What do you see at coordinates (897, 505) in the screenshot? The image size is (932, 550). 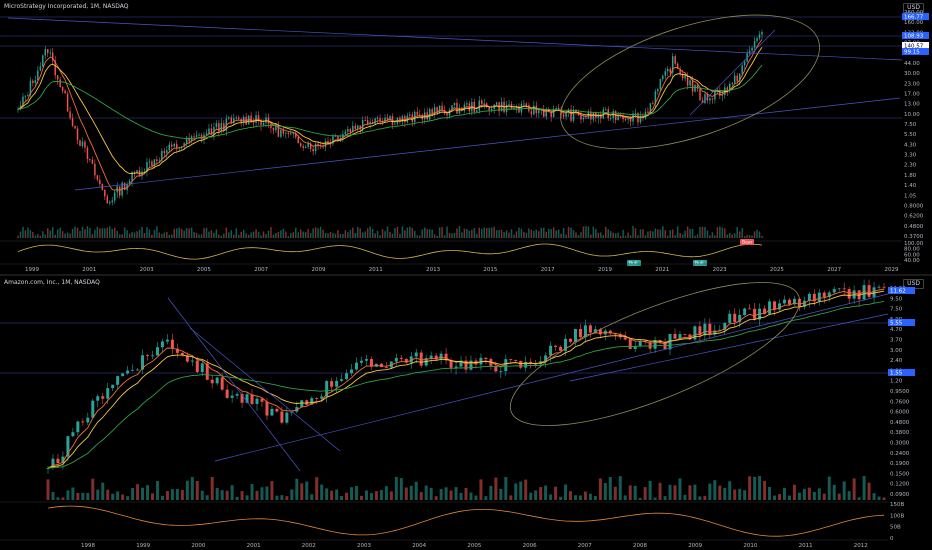 I see `oscillator-tick-label: 150B` at bounding box center [897, 505].